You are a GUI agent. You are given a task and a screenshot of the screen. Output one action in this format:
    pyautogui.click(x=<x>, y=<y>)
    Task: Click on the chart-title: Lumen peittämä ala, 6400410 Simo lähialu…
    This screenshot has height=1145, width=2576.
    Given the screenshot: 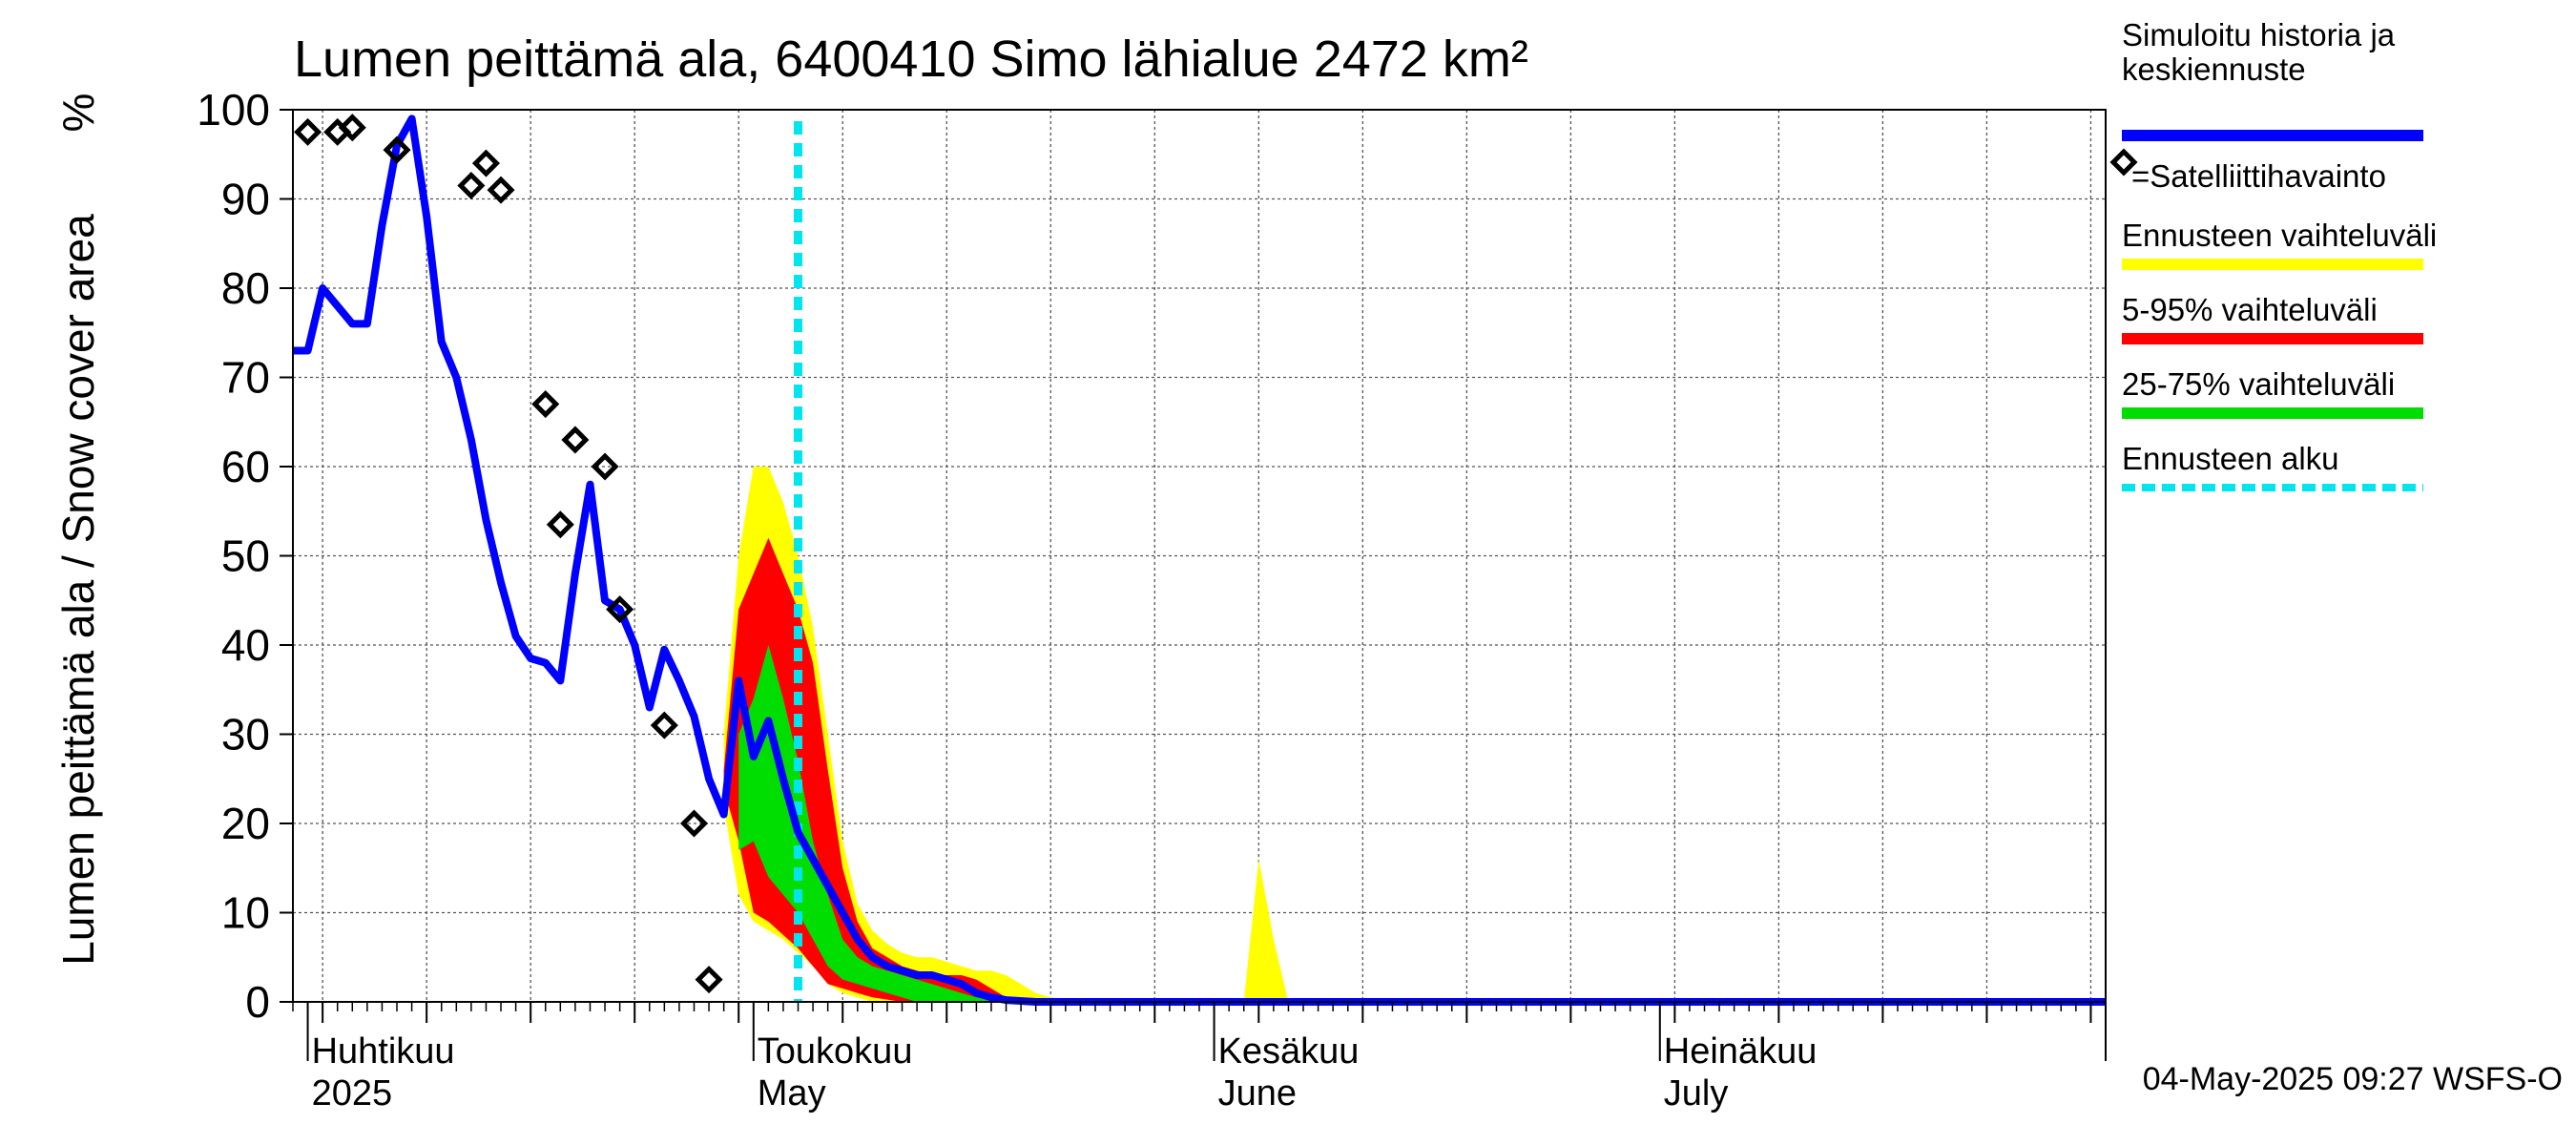 What is the action you would take?
    pyautogui.click(x=911, y=60)
    